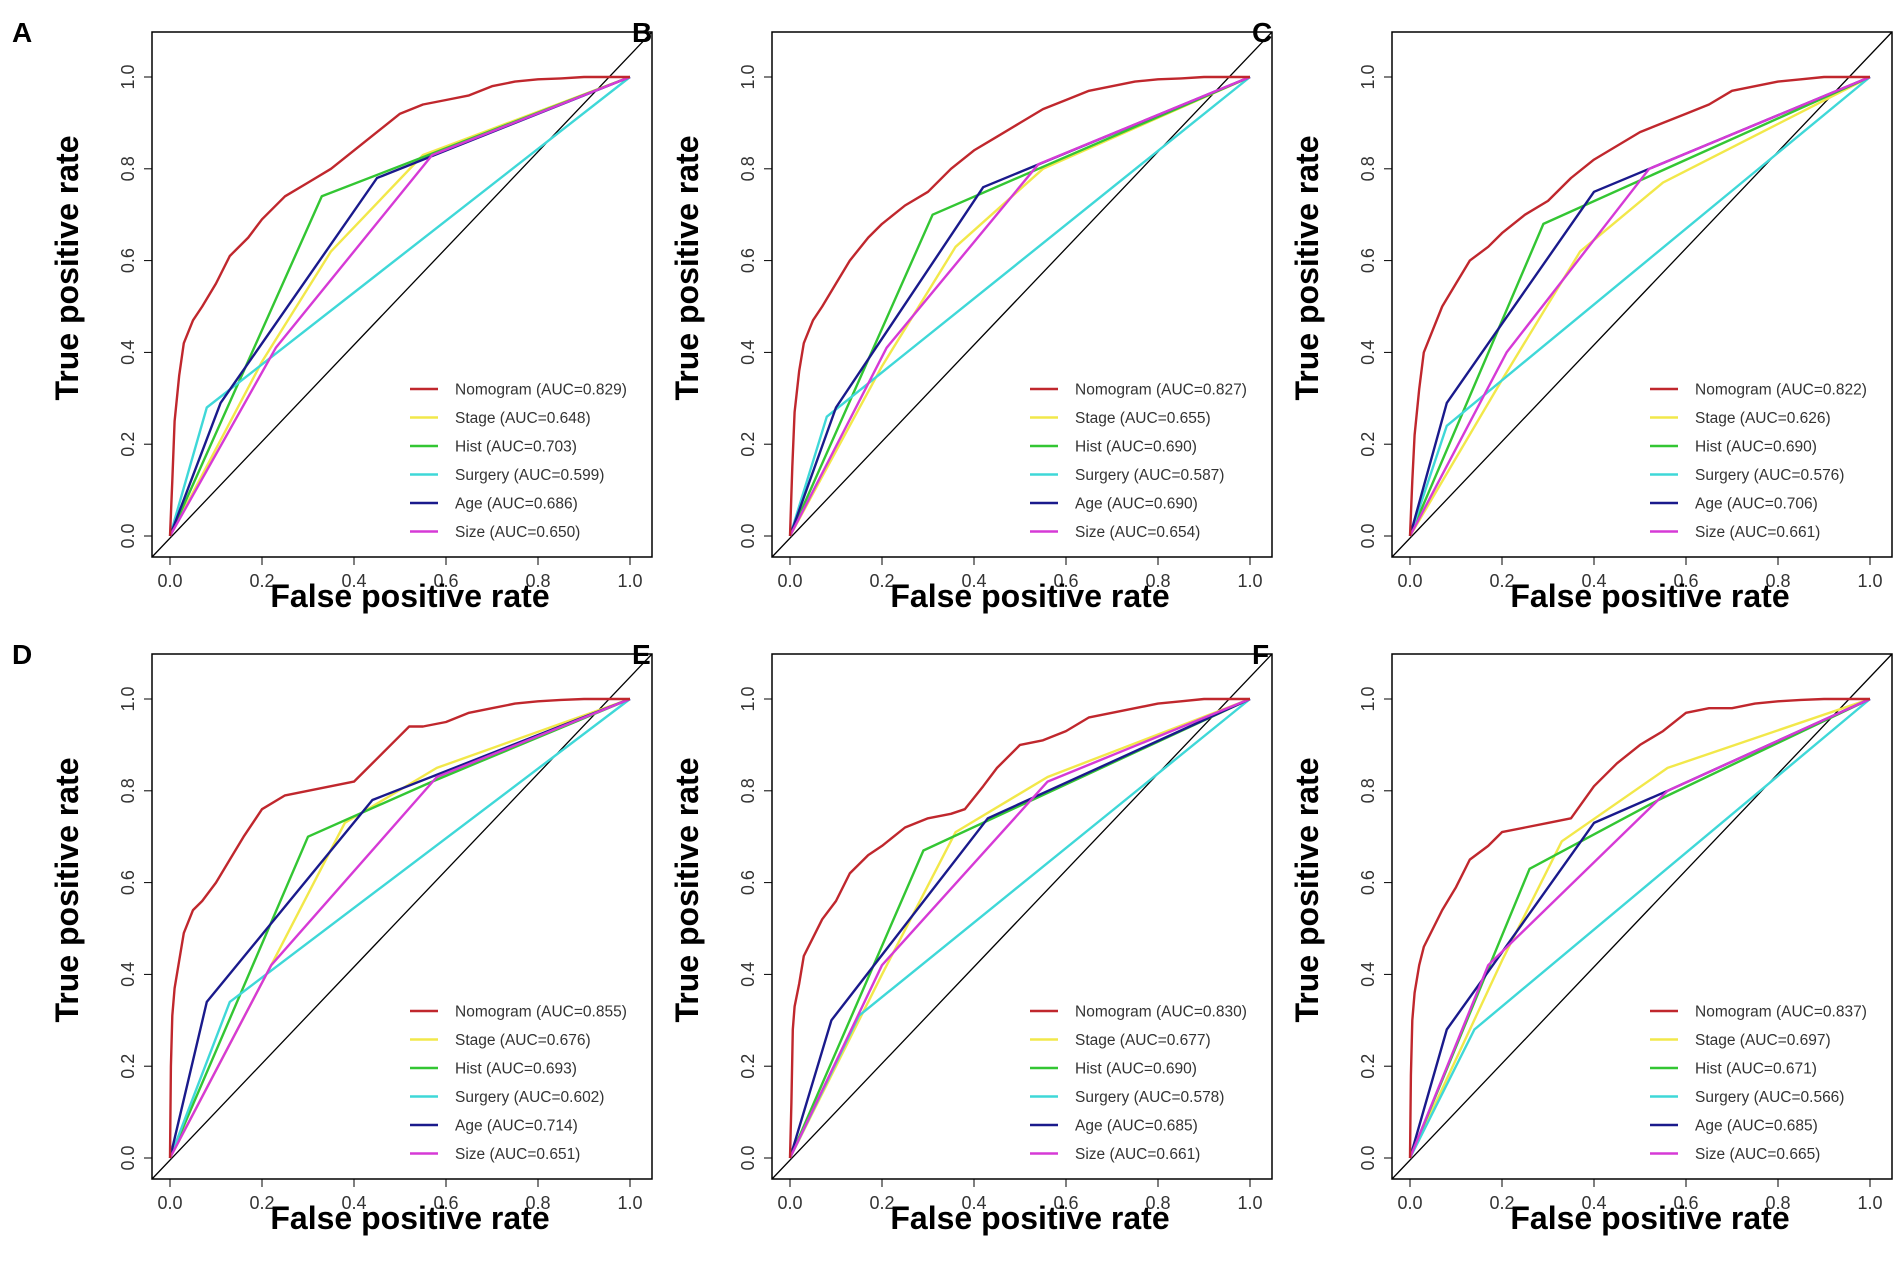  I want to click on legend-label-age: Age (AUC=0.686), so click(516, 504).